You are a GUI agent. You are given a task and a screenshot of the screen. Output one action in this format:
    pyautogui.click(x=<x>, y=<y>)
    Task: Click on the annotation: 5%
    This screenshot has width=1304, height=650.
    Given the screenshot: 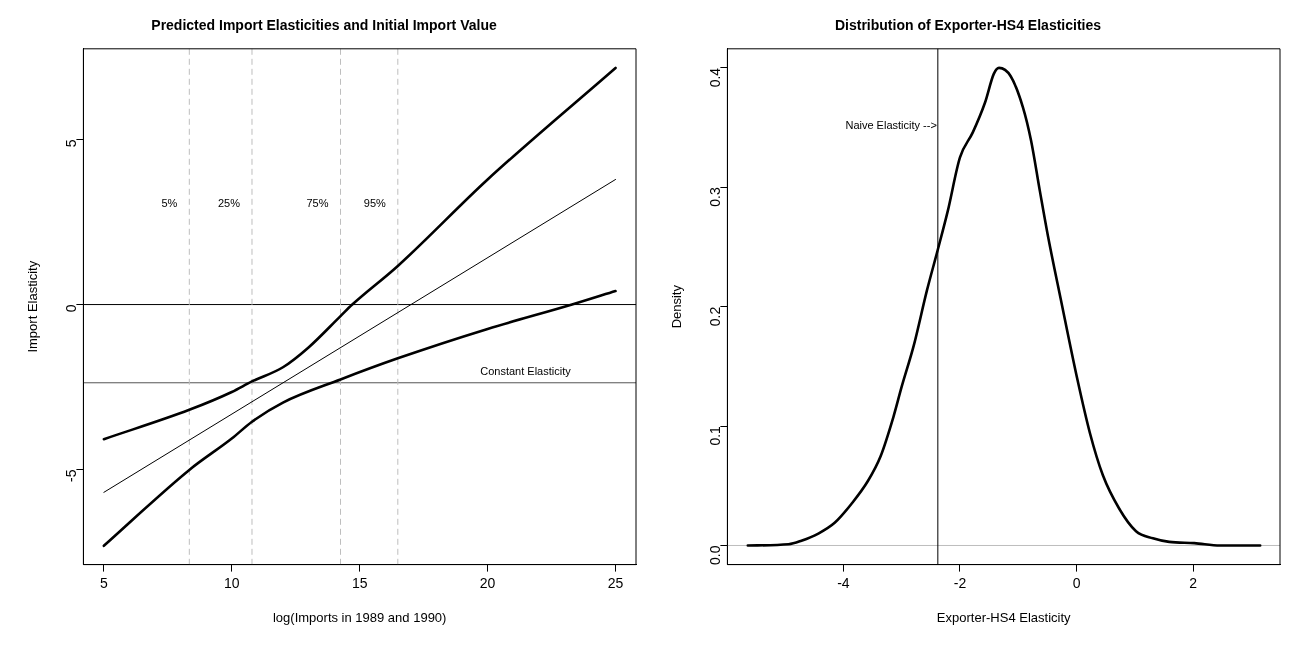 What is the action you would take?
    pyautogui.click(x=169, y=202)
    